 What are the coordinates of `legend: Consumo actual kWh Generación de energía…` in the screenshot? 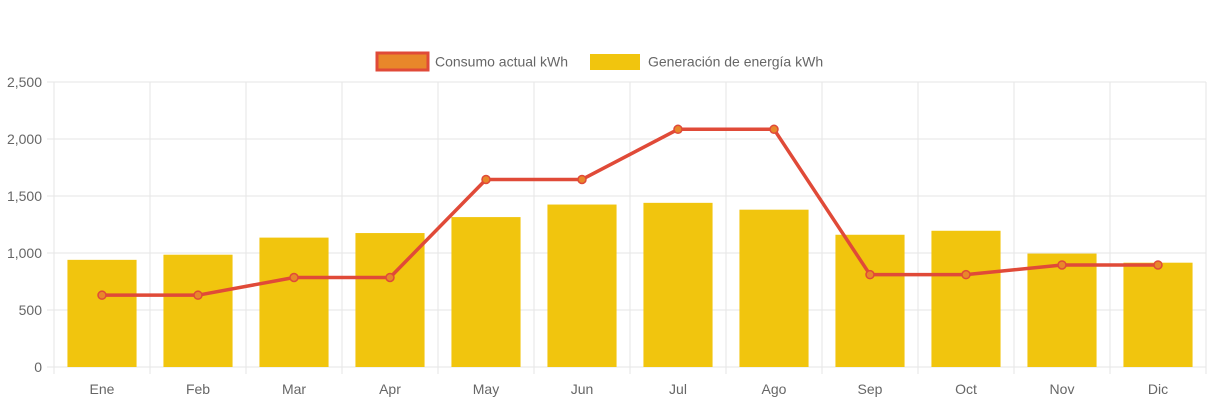 It's located at (599, 61).